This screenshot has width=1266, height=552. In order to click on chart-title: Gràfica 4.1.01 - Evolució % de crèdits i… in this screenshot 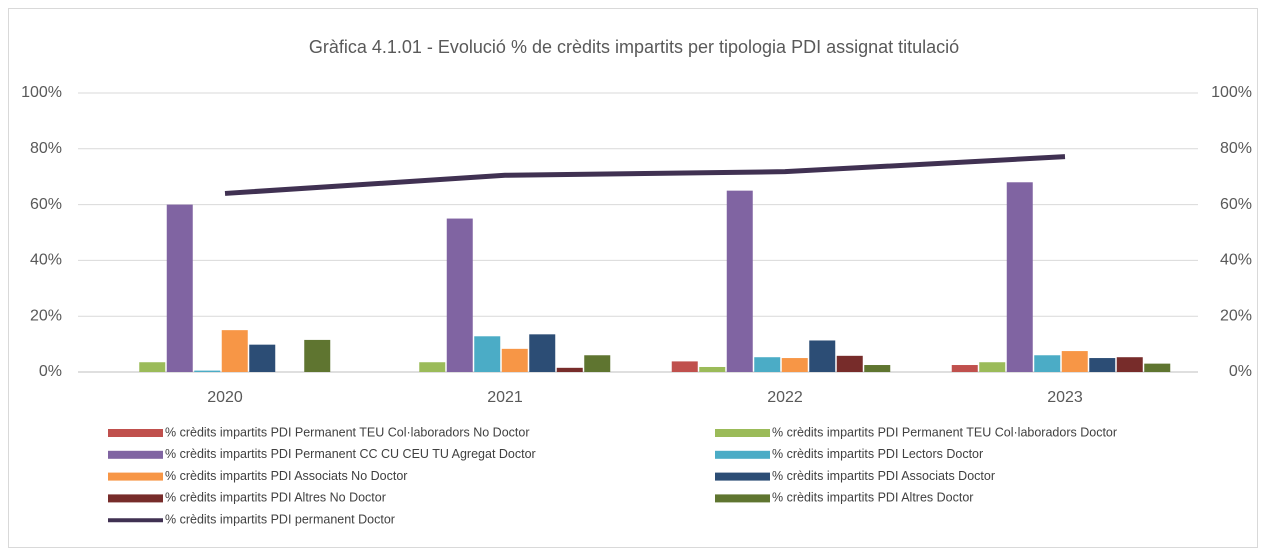, I will do `click(634, 47)`.